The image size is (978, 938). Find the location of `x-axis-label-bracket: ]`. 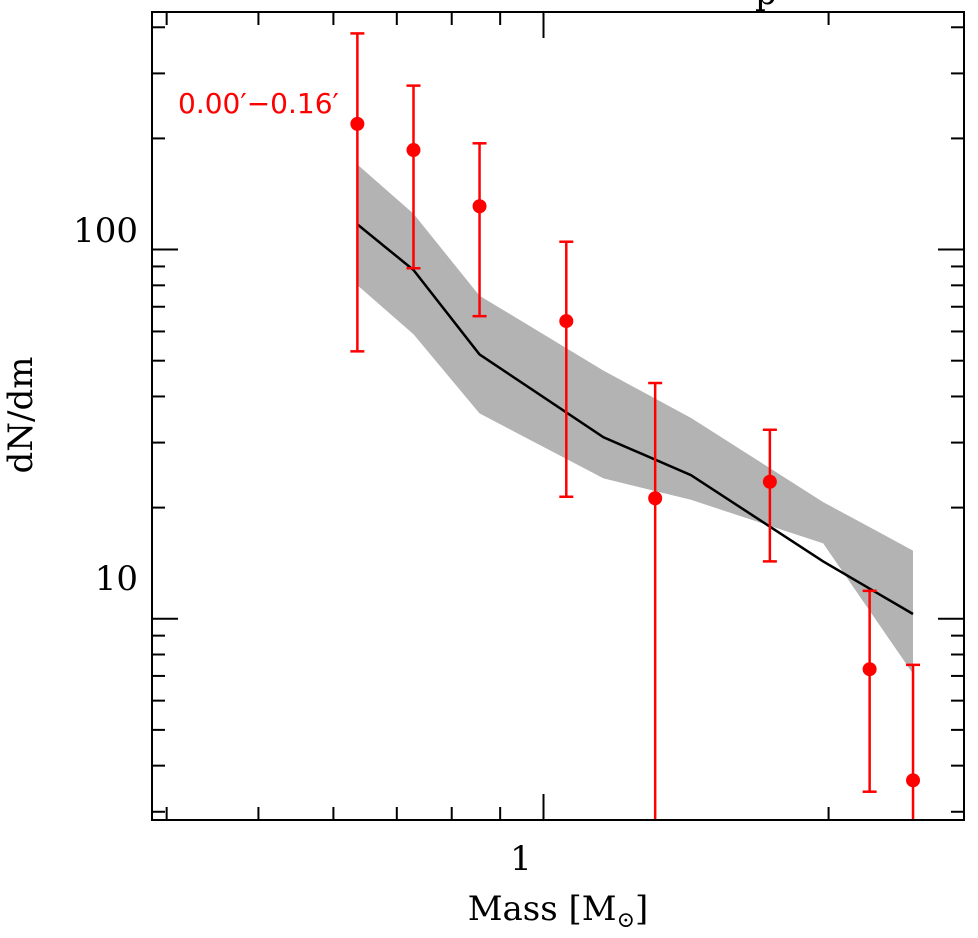

x-axis-label-bracket: ] is located at coordinates (641, 909).